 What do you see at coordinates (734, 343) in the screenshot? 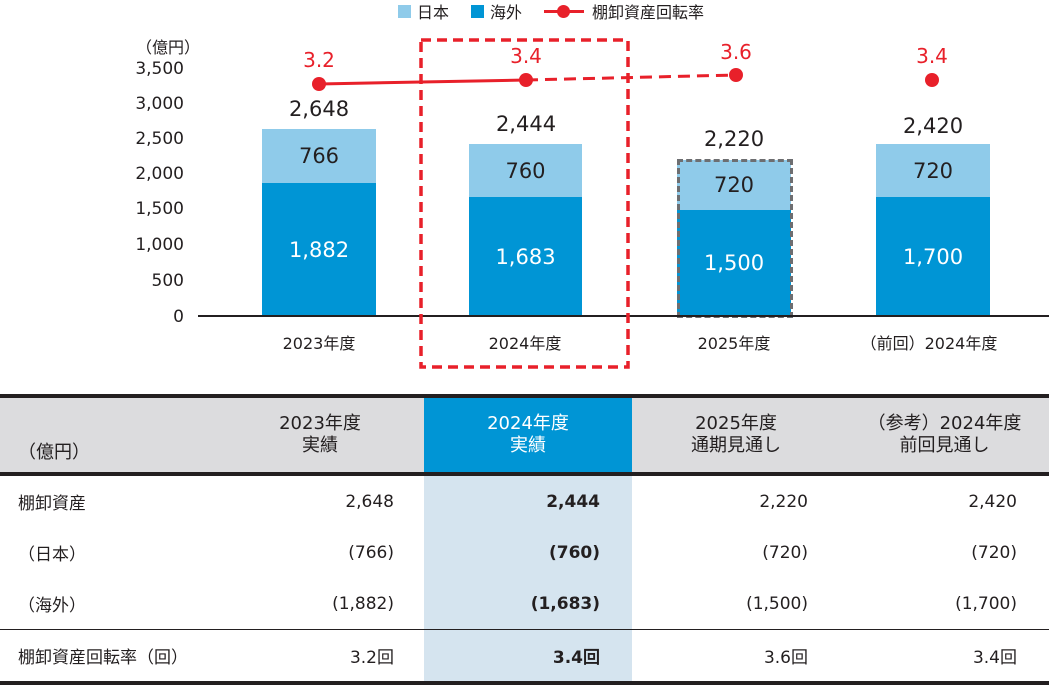
I see `x-label: 2025年度` at bounding box center [734, 343].